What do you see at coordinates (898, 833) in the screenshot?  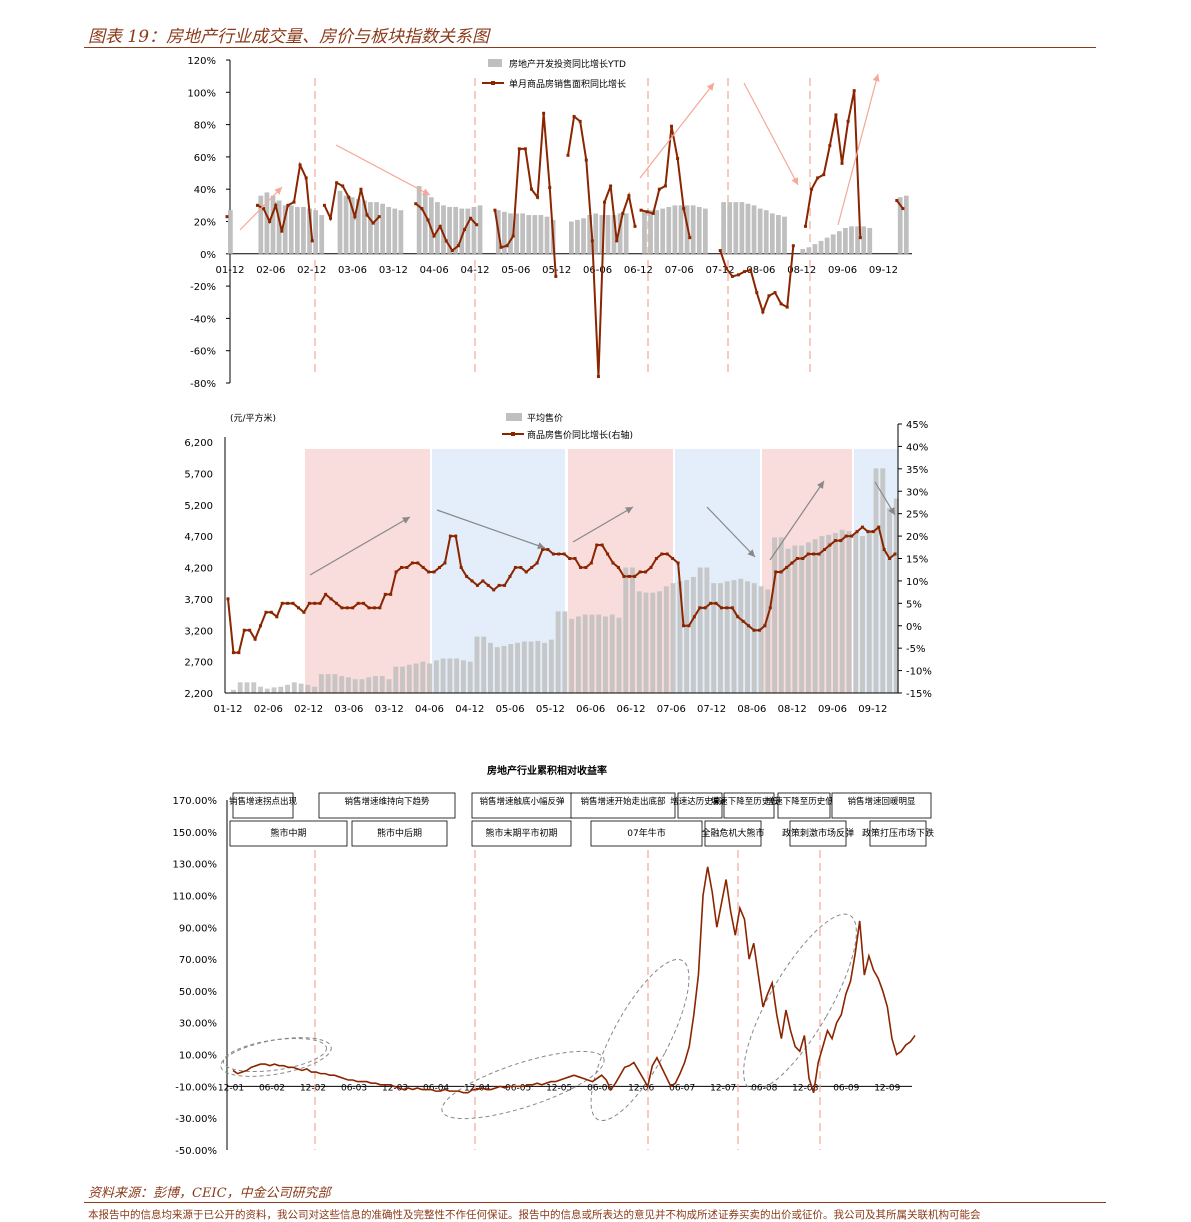 I see `phase-box-label: 政策打压市场下跌` at bounding box center [898, 833].